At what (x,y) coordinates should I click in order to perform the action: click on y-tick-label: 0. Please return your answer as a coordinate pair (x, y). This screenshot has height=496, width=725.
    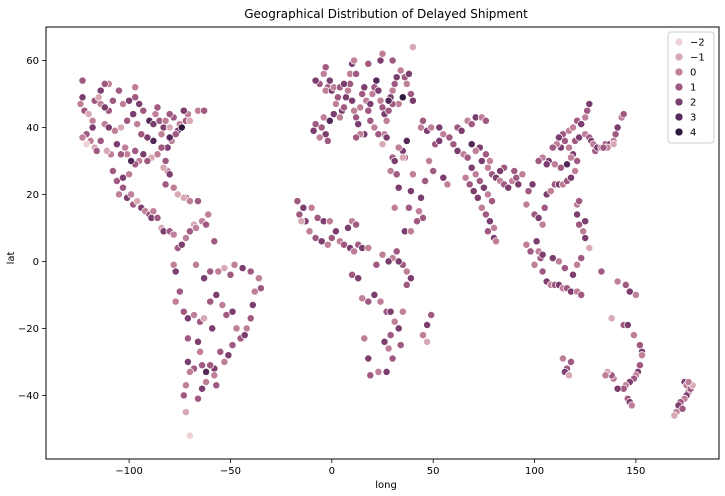
    Looking at the image, I should click on (36, 262).